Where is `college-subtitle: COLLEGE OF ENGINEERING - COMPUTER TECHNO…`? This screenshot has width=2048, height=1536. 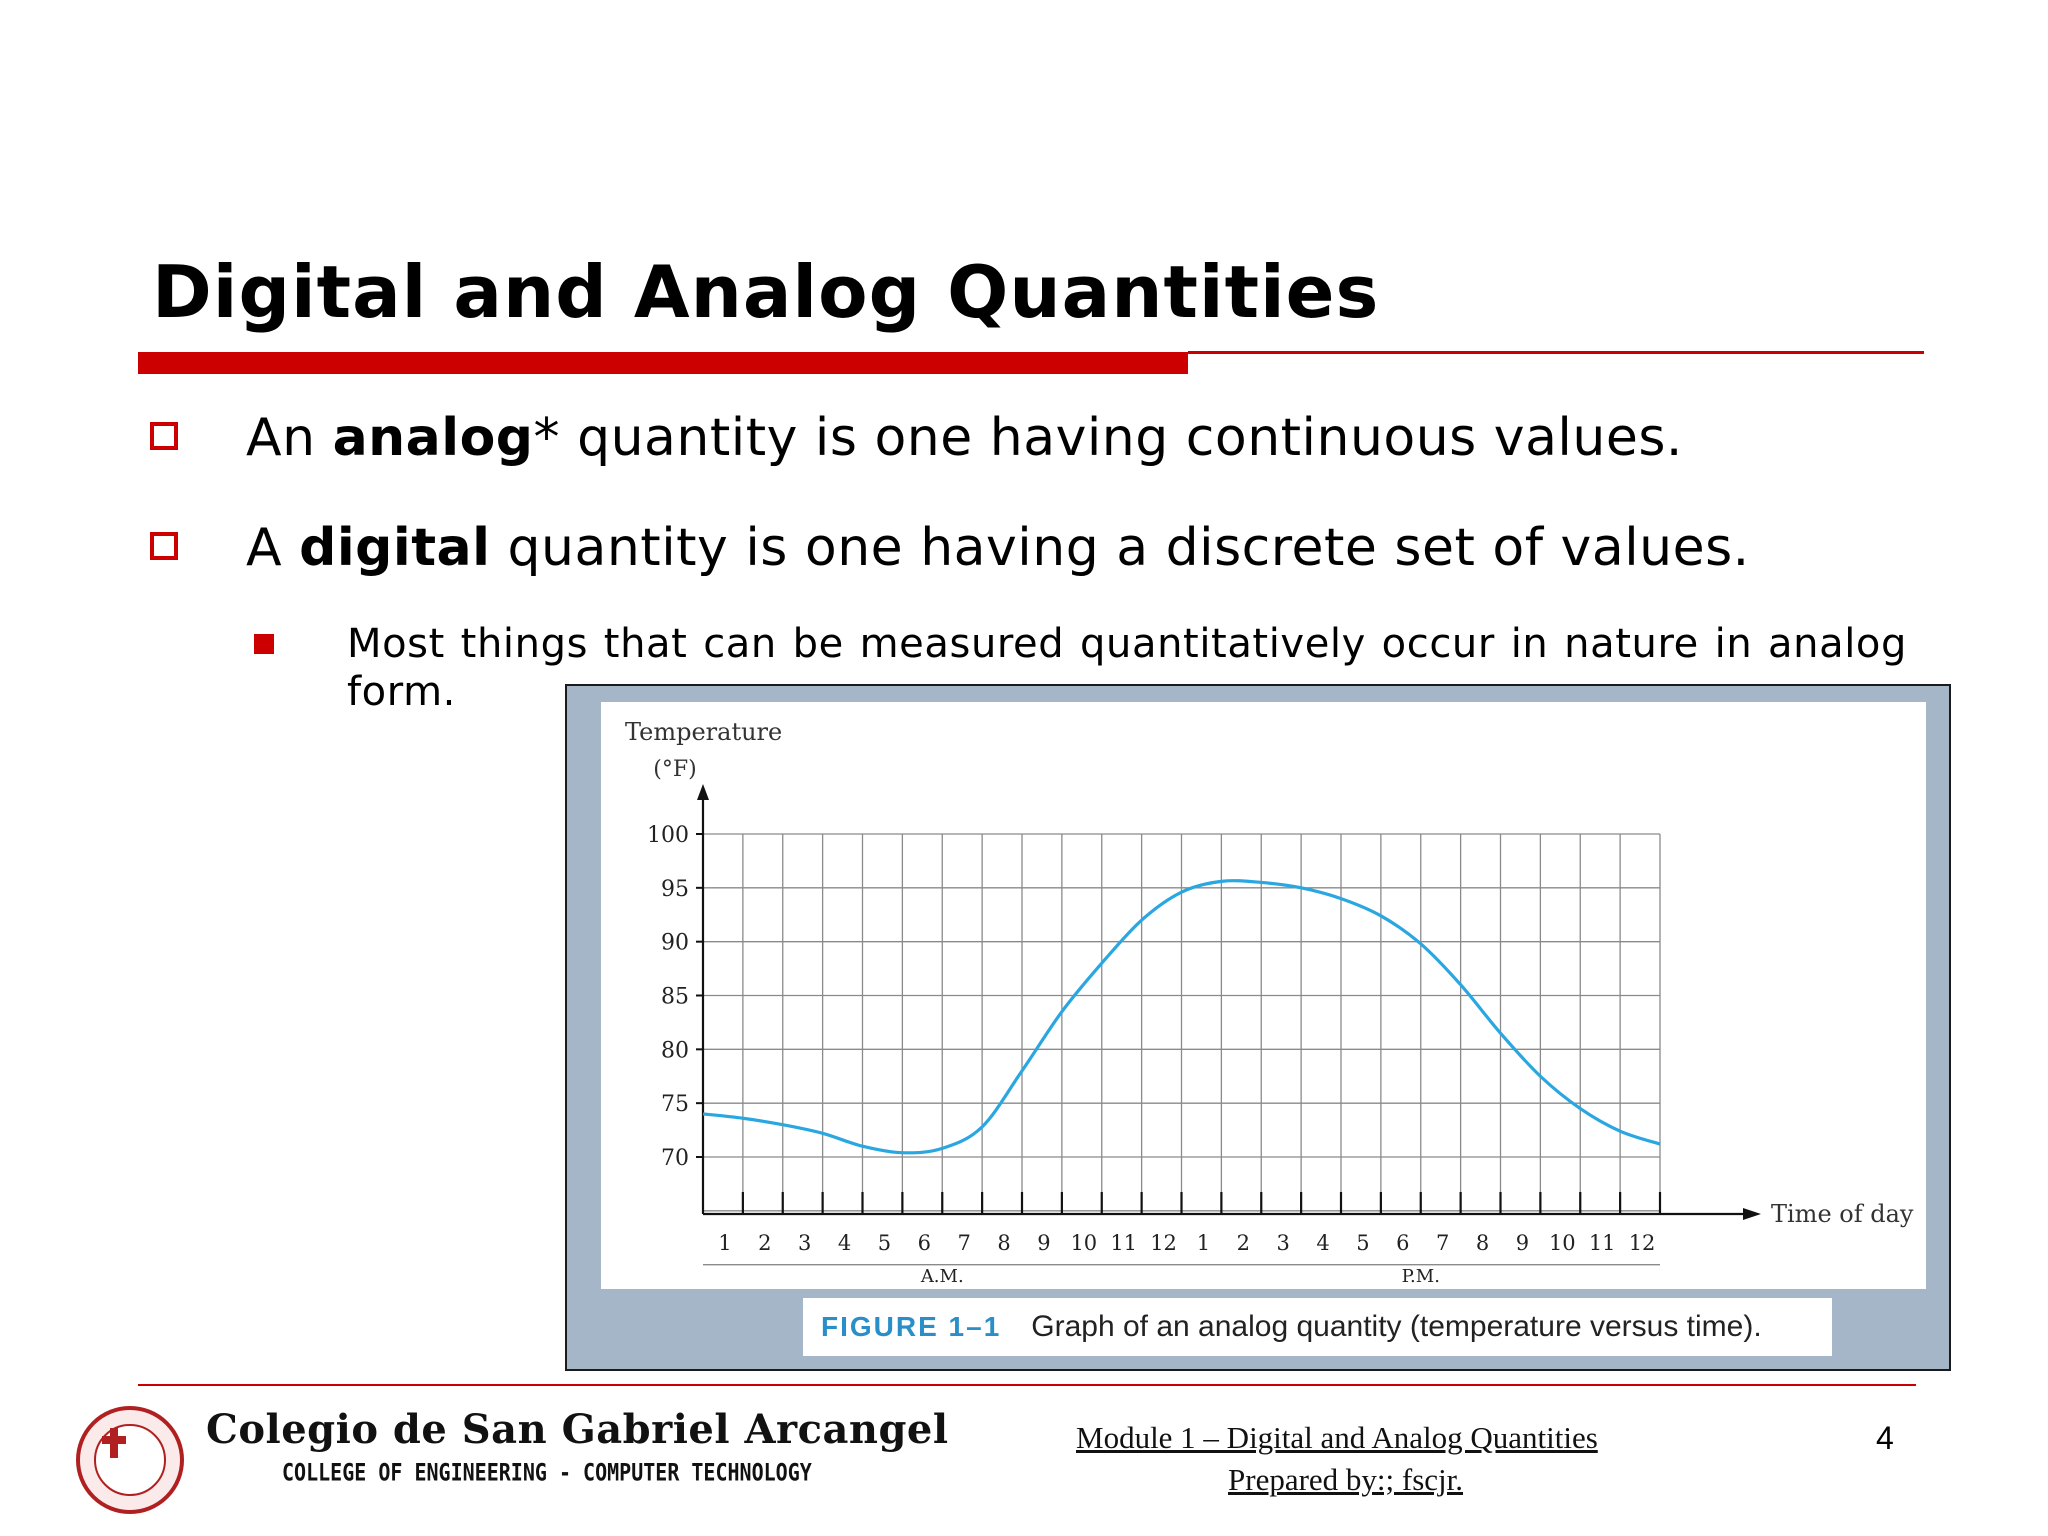 college-subtitle: COLLEGE OF ENGINEERING - COMPUTER TECHNO… is located at coordinates (547, 1472).